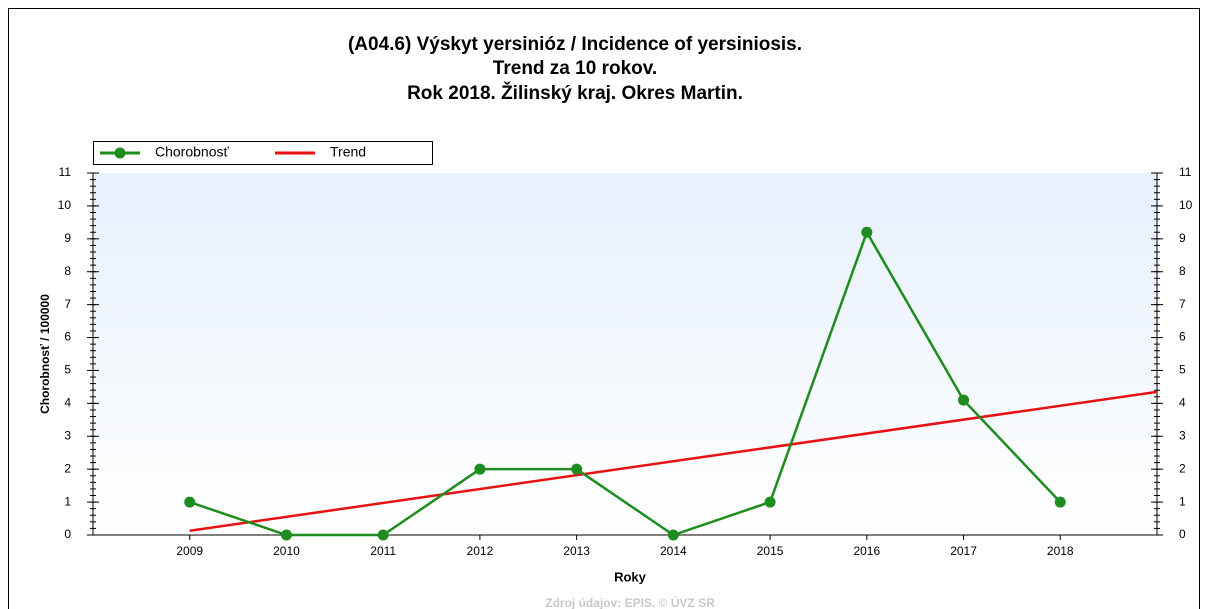 Image resolution: width=1208 pixels, height=609 pixels. Describe the element at coordinates (120, 153) in the screenshot. I see `legend-marker` at that location.